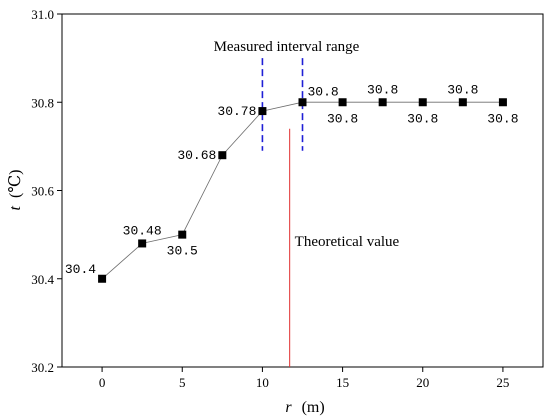 The image size is (550, 420). I want to click on x-tick-label: 5, so click(182, 382).